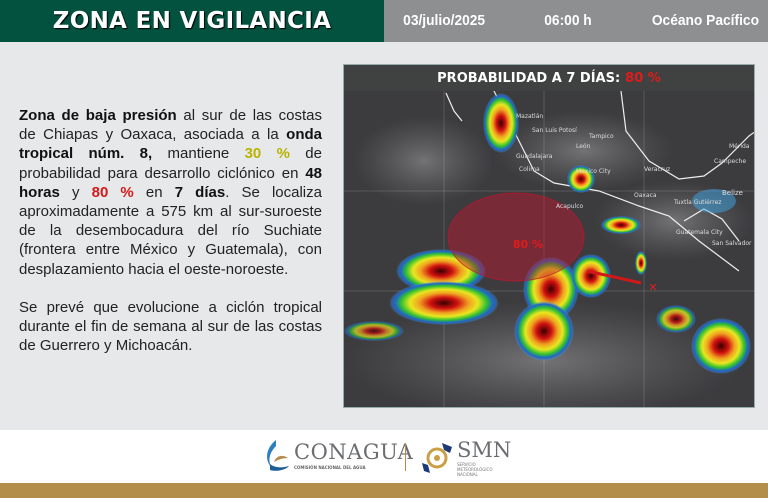 The height and width of the screenshot is (498, 768). I want to click on footer-bar, so click(384, 490).